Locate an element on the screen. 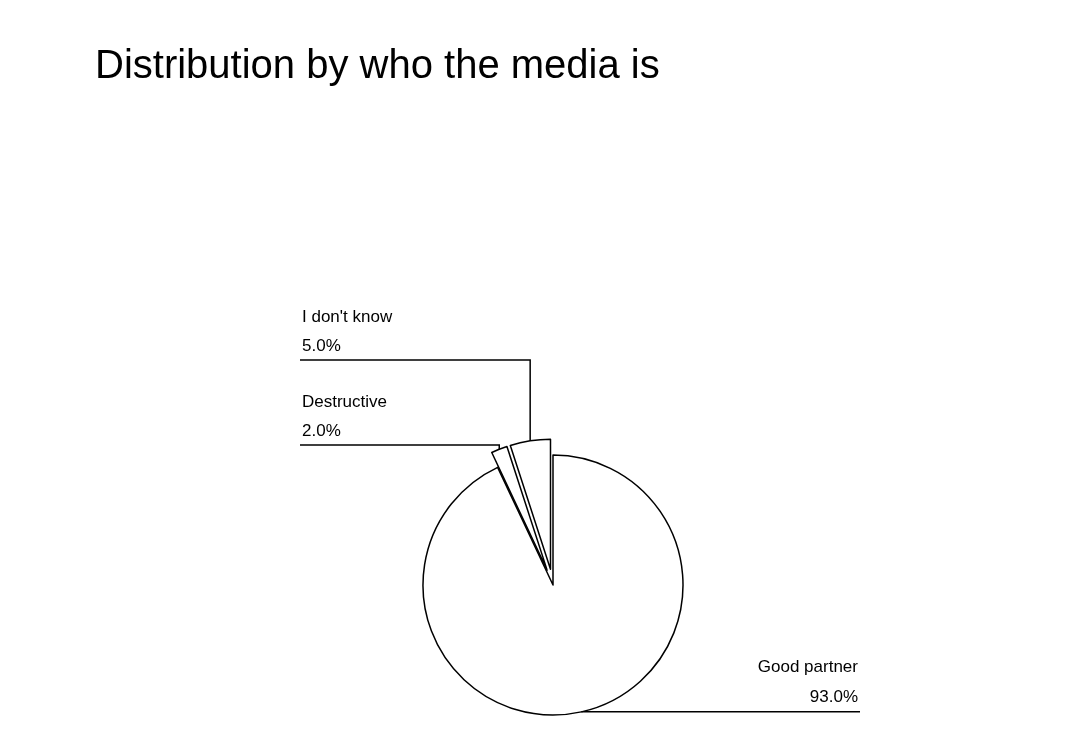  slice-label: Good partner is located at coordinates (808, 666).